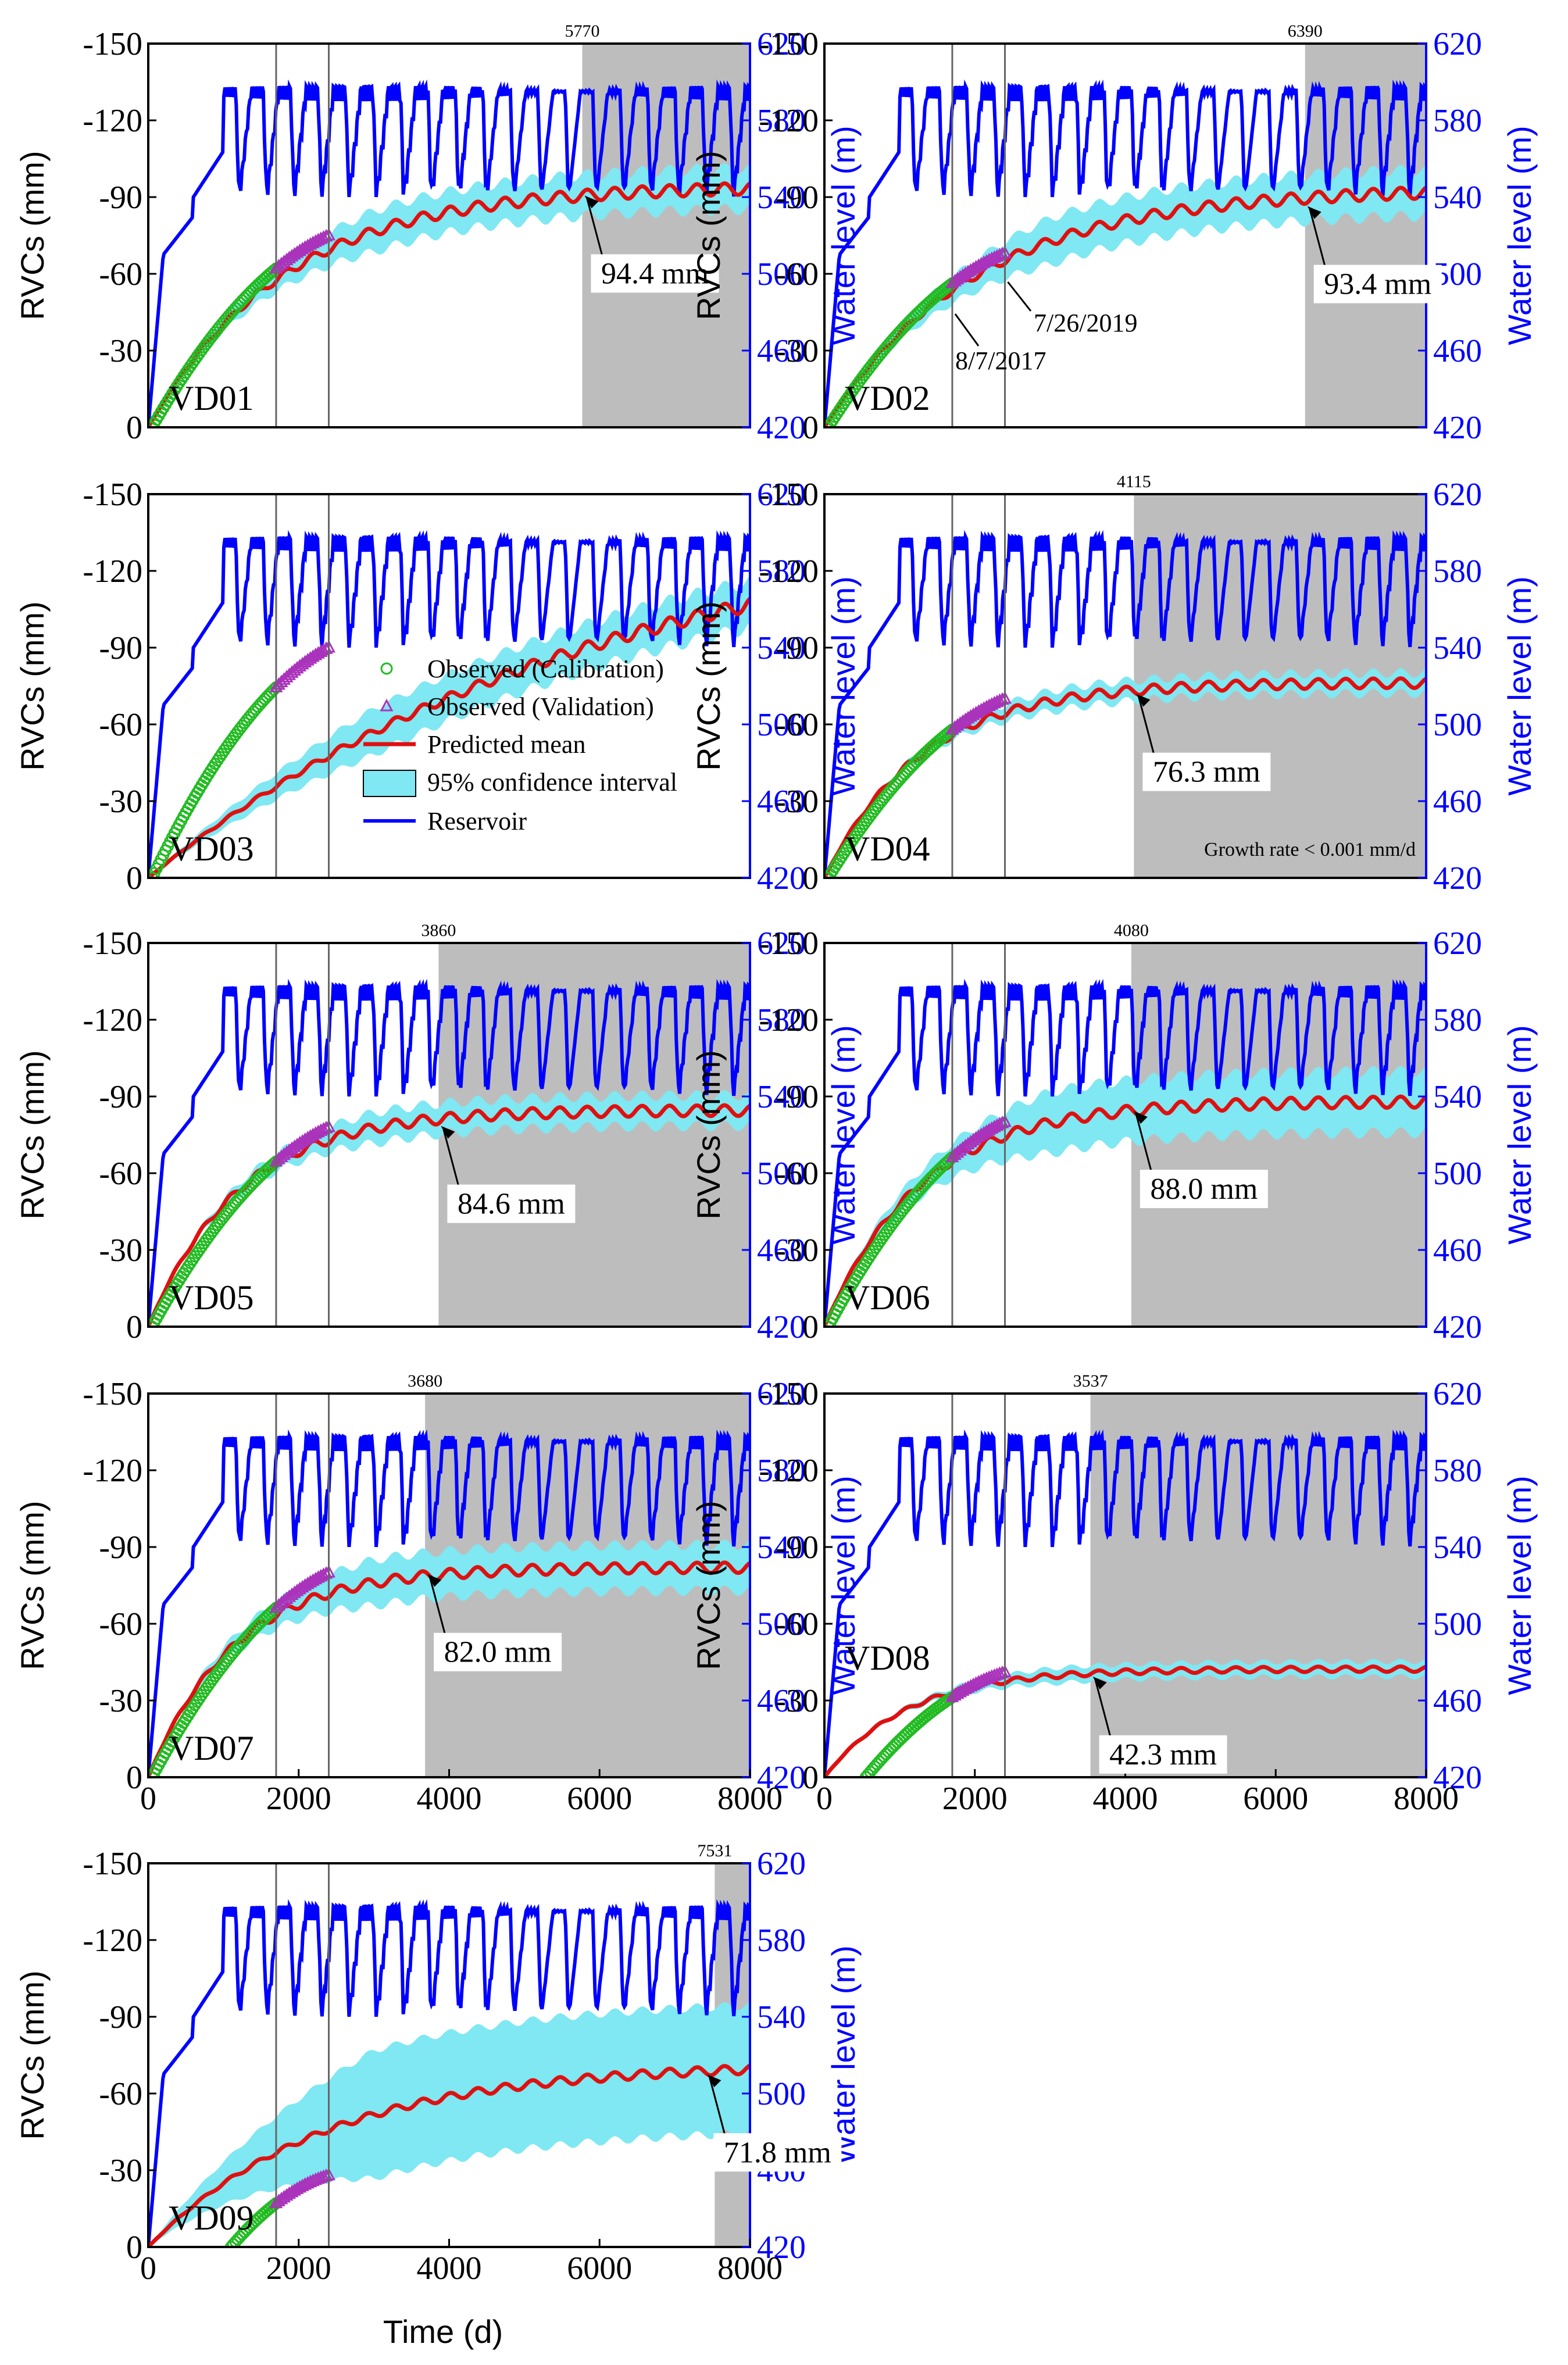 This screenshot has width=1568, height=2365. What do you see at coordinates (1377, 284) in the screenshot?
I see `final-value-label: 93.4 mm` at bounding box center [1377, 284].